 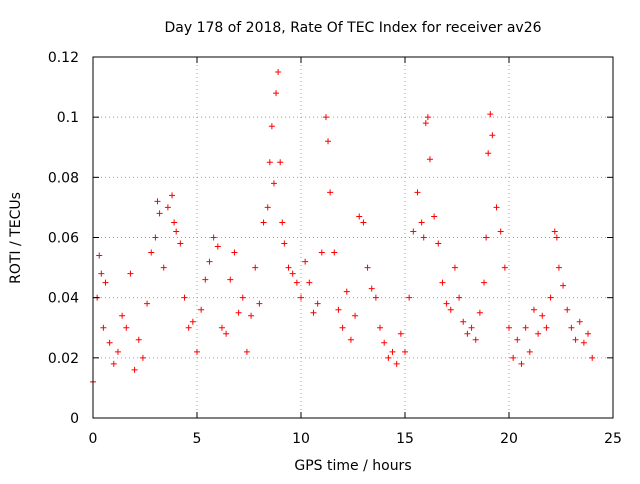 I want to click on y-tick-label: 0.08, so click(x=63, y=178).